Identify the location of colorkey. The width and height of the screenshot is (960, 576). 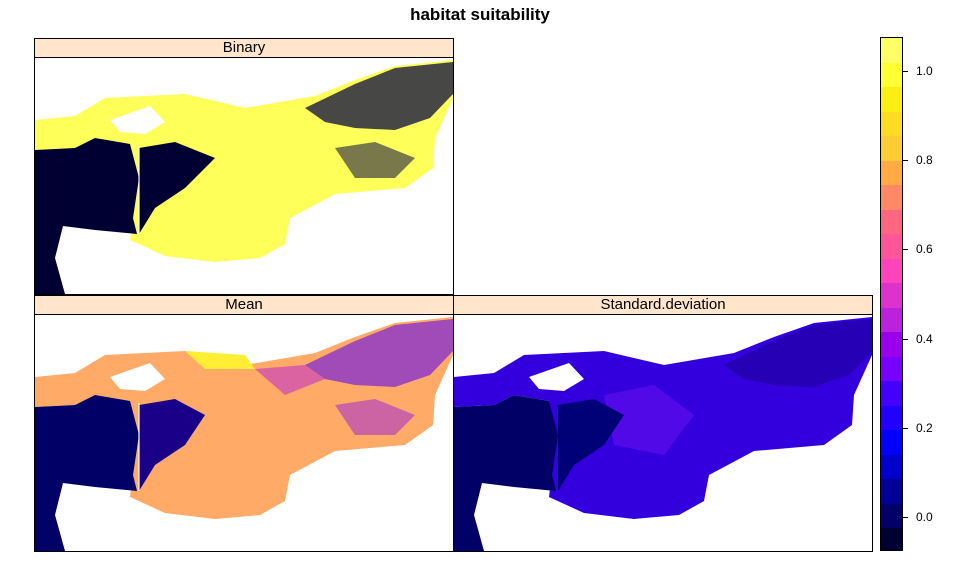
(891, 294).